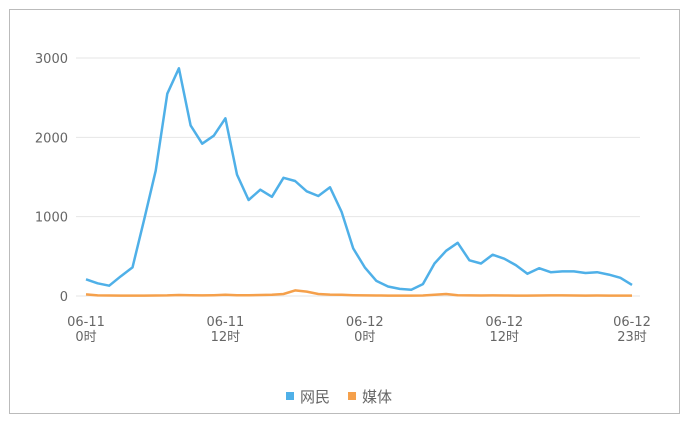  I want to click on legend-label: 媒体, so click(377, 397).